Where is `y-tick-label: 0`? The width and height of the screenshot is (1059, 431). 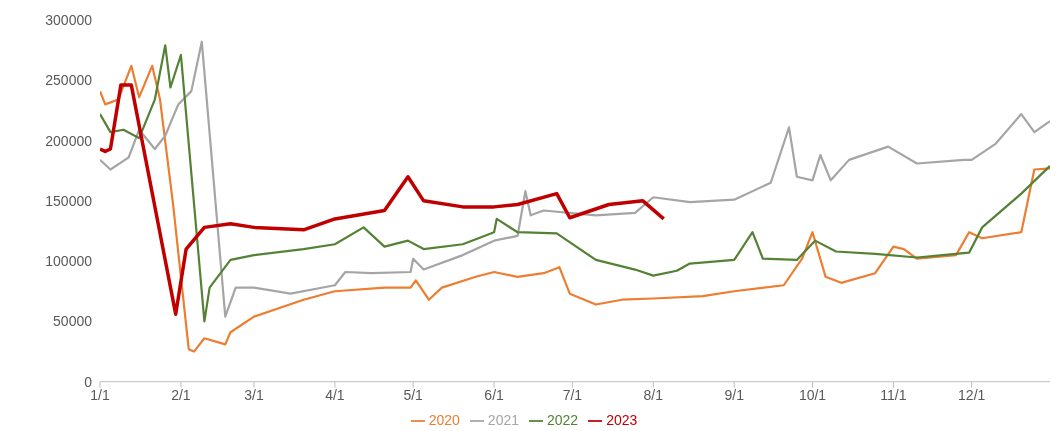 y-tick-label: 0 is located at coordinates (88, 381).